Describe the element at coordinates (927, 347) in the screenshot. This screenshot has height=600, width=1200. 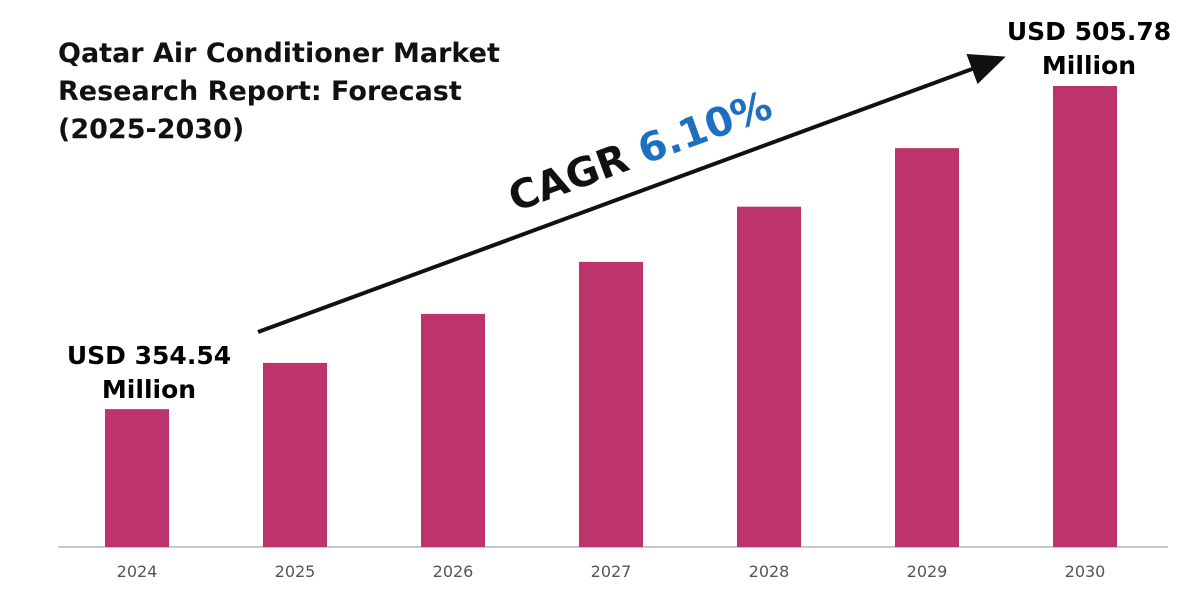
I see `bar-2029` at that location.